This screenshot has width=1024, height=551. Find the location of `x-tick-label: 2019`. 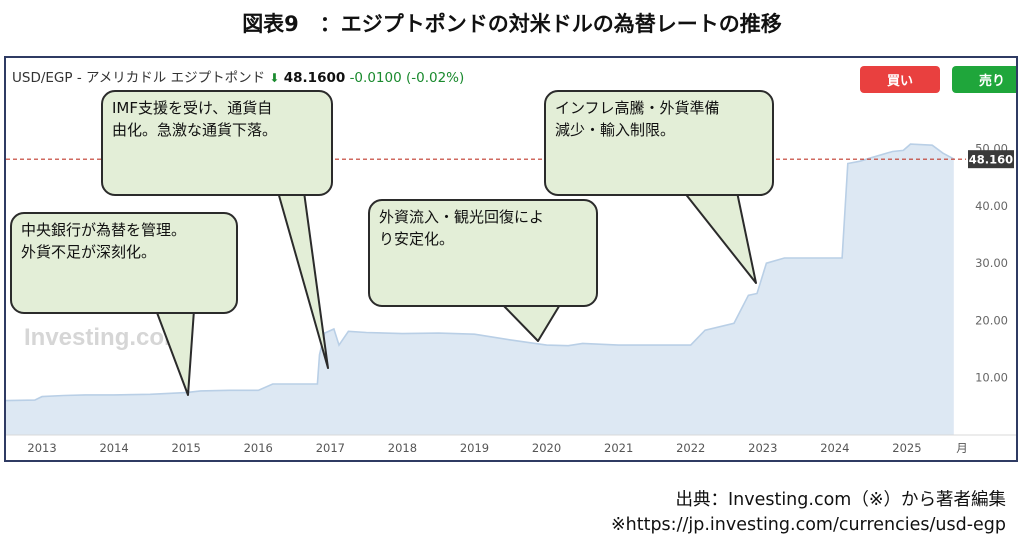

x-tick-label: 2019 is located at coordinates (474, 448).